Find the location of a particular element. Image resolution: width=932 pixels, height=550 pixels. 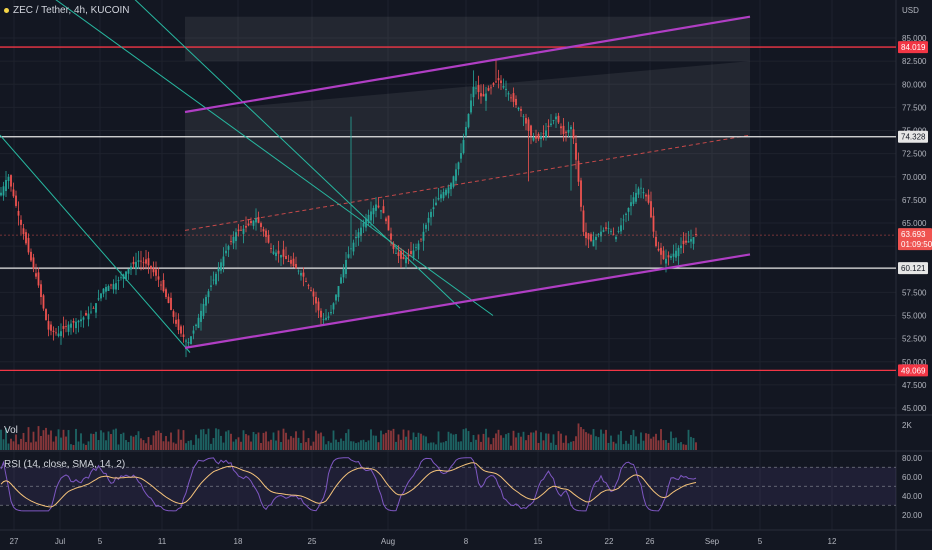

symbol-label: ZEC / Tether, 4h, KUCOIN is located at coordinates (71, 10).